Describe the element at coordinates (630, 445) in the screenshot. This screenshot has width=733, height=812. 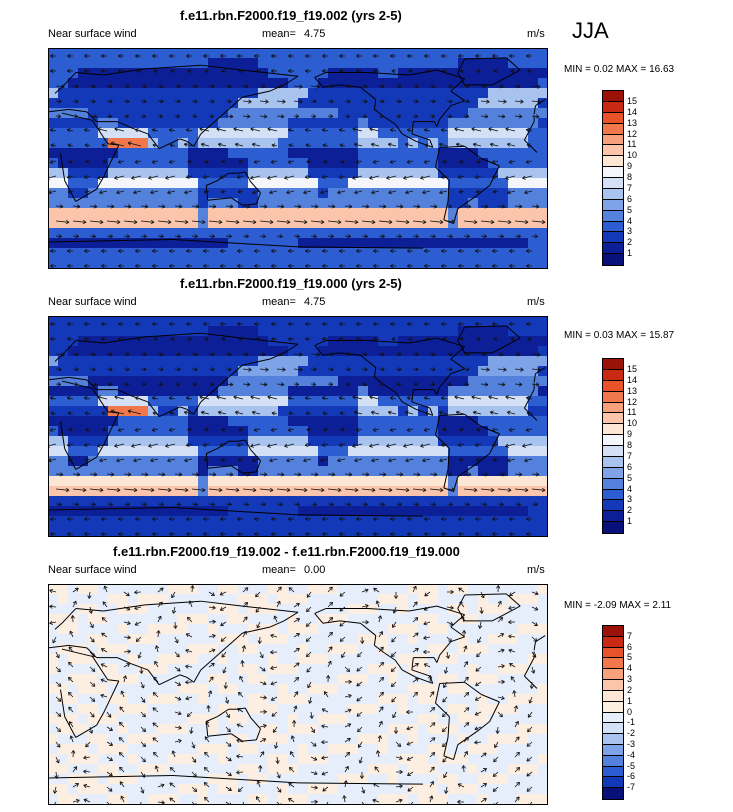
I see `colorbar-tick-label: 8` at that location.